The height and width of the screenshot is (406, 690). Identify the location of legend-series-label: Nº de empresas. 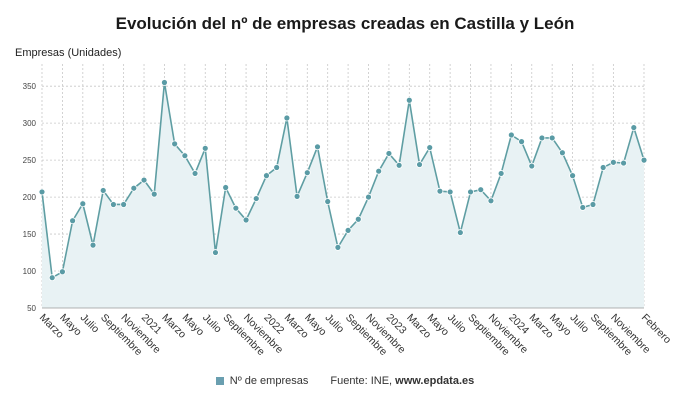
(269, 381).